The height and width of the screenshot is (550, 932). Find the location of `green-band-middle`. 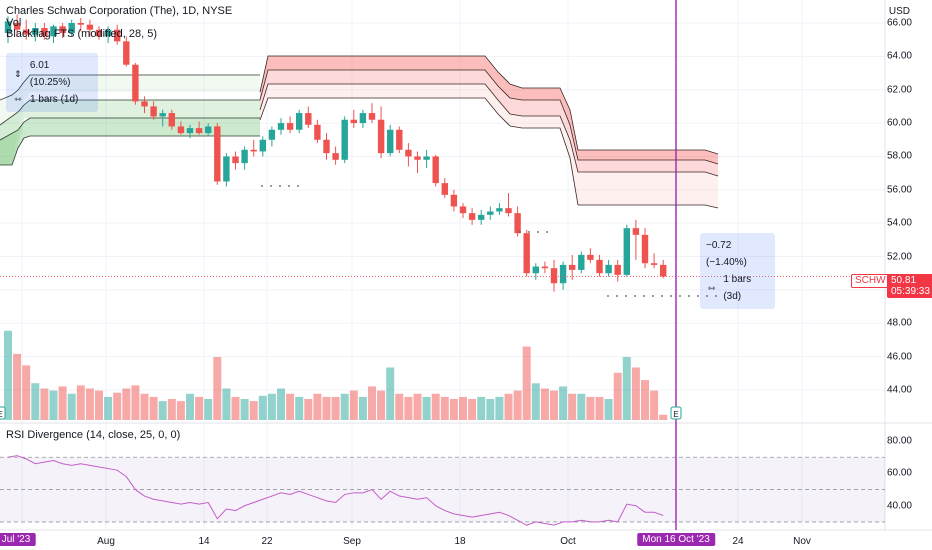

green-band-middle is located at coordinates (130, 132).